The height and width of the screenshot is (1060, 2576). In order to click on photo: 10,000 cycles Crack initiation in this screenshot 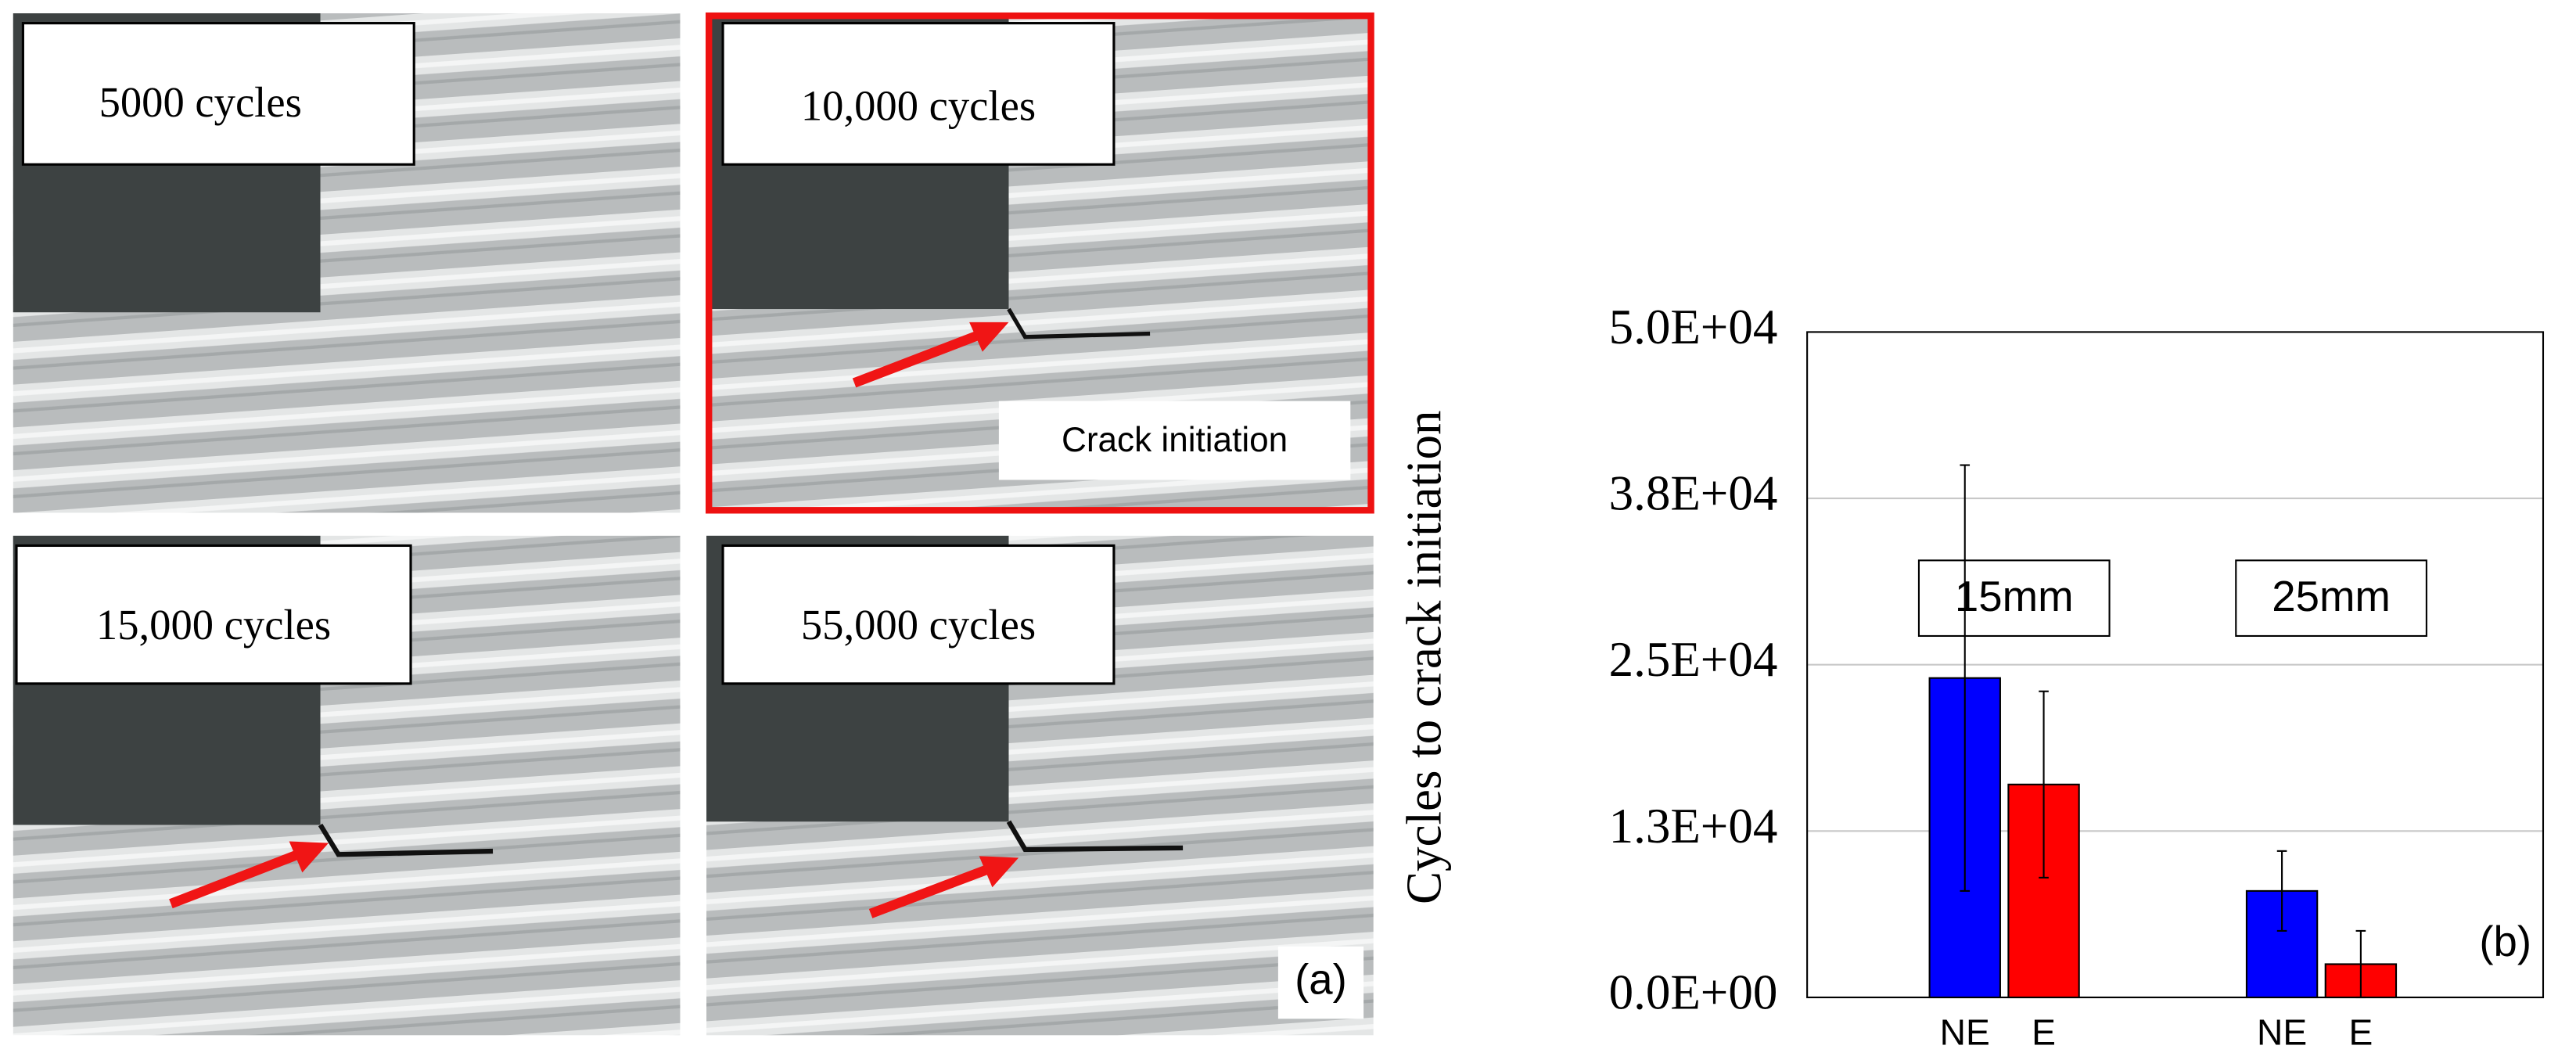, I will do `click(1040, 263)`.